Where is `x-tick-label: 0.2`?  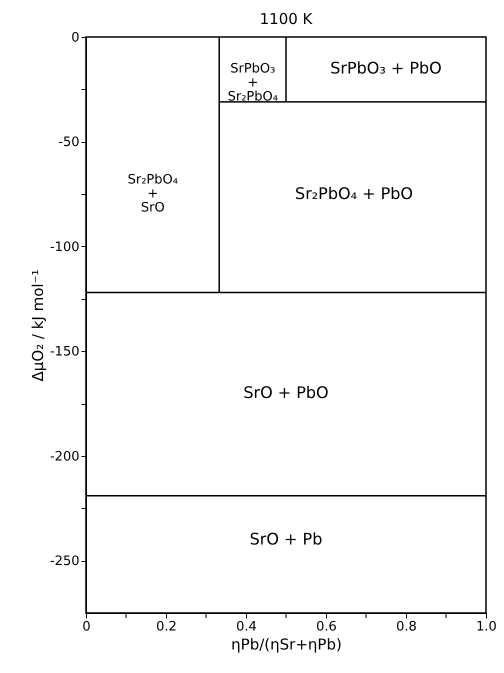
x-tick-label: 0.2 is located at coordinates (166, 627).